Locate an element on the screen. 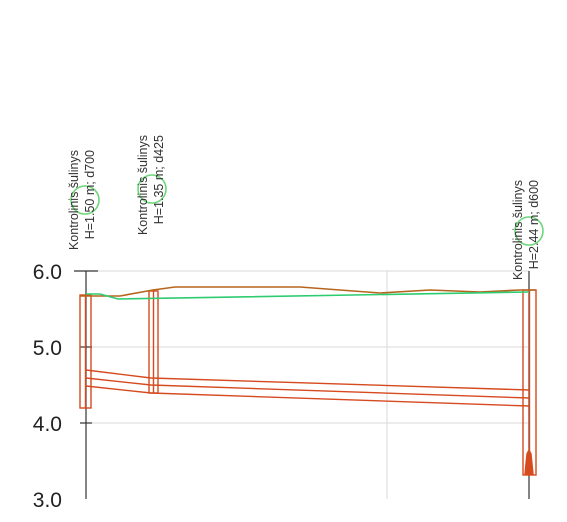 Image resolution: width=567 pixels, height=522 pixels. y-tick-label-5: 5.0 is located at coordinates (47, 348).